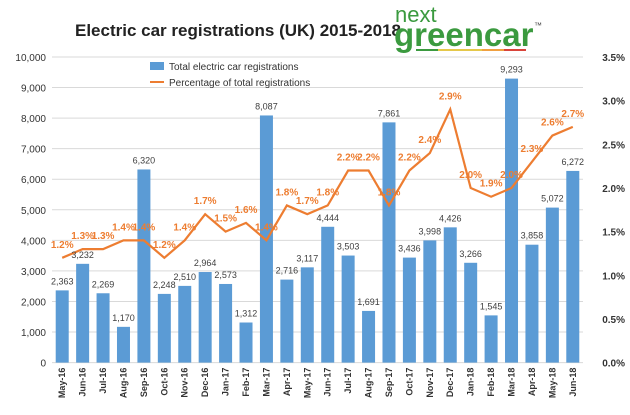 The width and height of the screenshot is (630, 415). I want to click on bar-data-label: 9,293, so click(511, 70).